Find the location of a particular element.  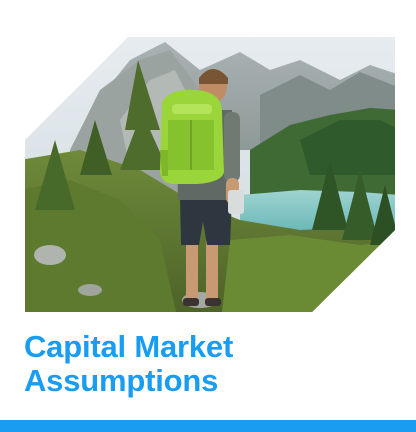

title-line-2: Assumptions is located at coordinates (121, 380).